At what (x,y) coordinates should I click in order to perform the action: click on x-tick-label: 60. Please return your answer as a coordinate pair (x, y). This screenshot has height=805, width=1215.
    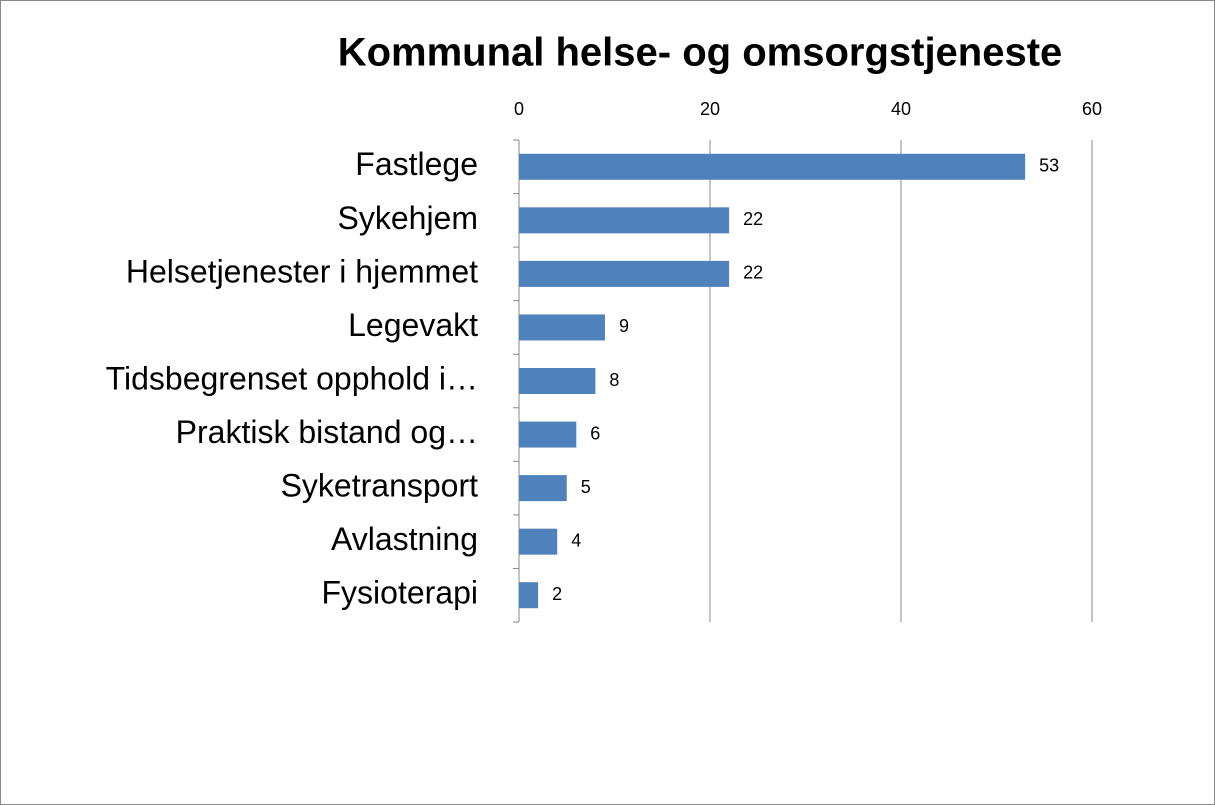
    Looking at the image, I should click on (1092, 109).